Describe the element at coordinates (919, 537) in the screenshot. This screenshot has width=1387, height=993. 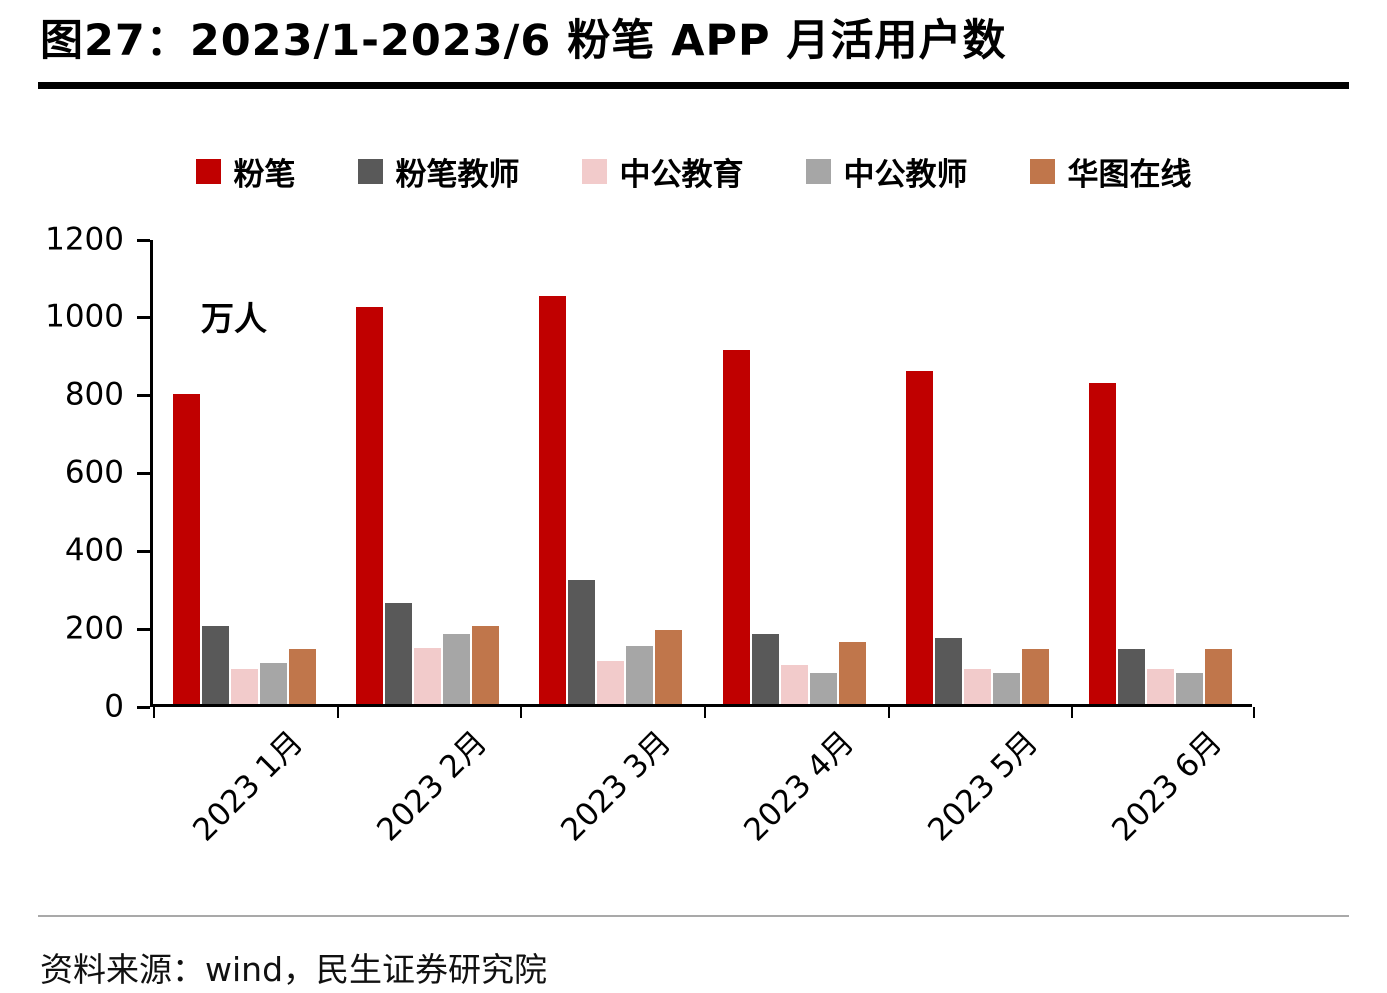
I see `bar-fenbi-month5` at that location.